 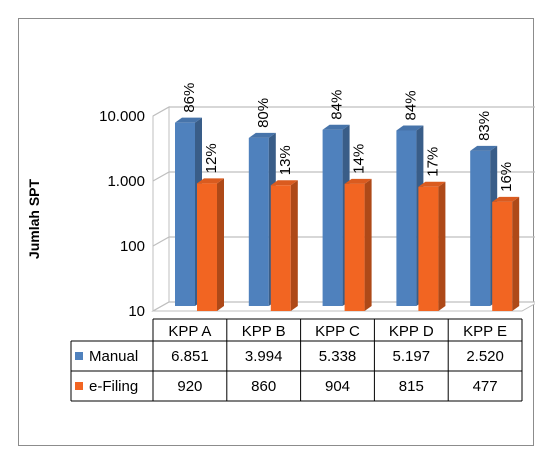 What do you see at coordinates (211, 158) in the screenshot?
I see `percent-label: 12%` at bounding box center [211, 158].